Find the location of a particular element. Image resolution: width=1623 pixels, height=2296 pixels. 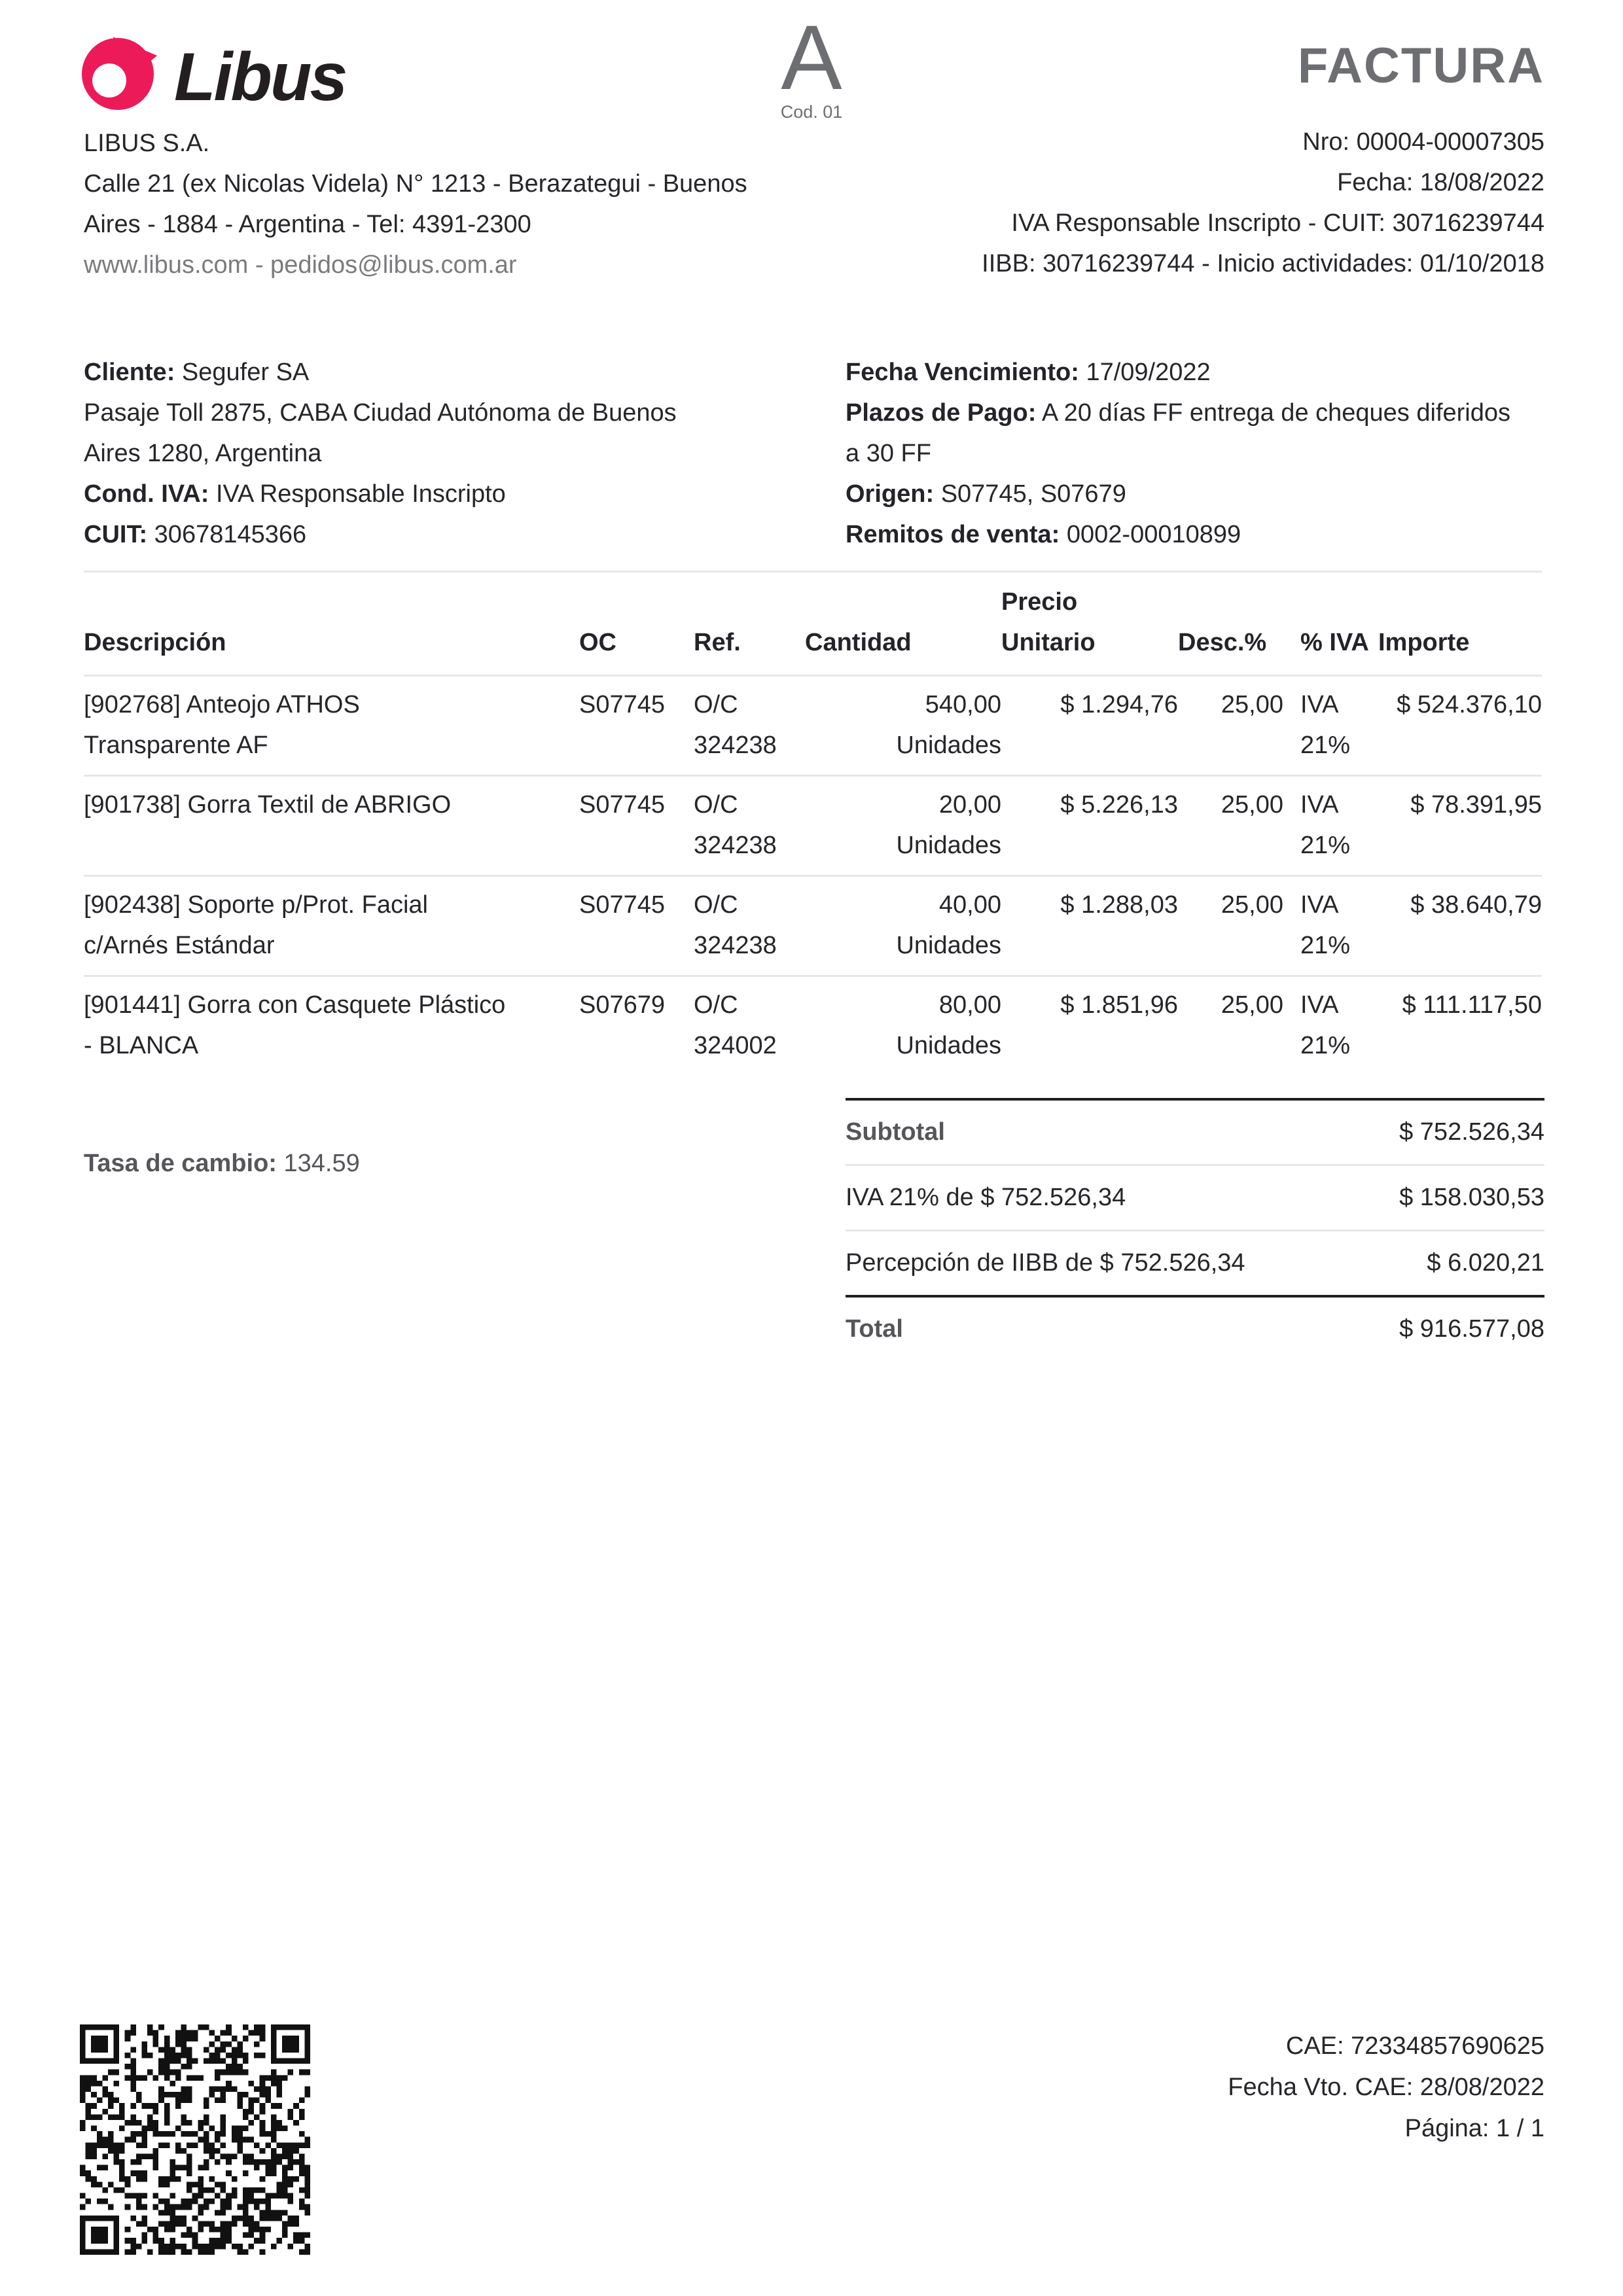

item-quantity: 540,00 Unidades is located at coordinates (903, 726).